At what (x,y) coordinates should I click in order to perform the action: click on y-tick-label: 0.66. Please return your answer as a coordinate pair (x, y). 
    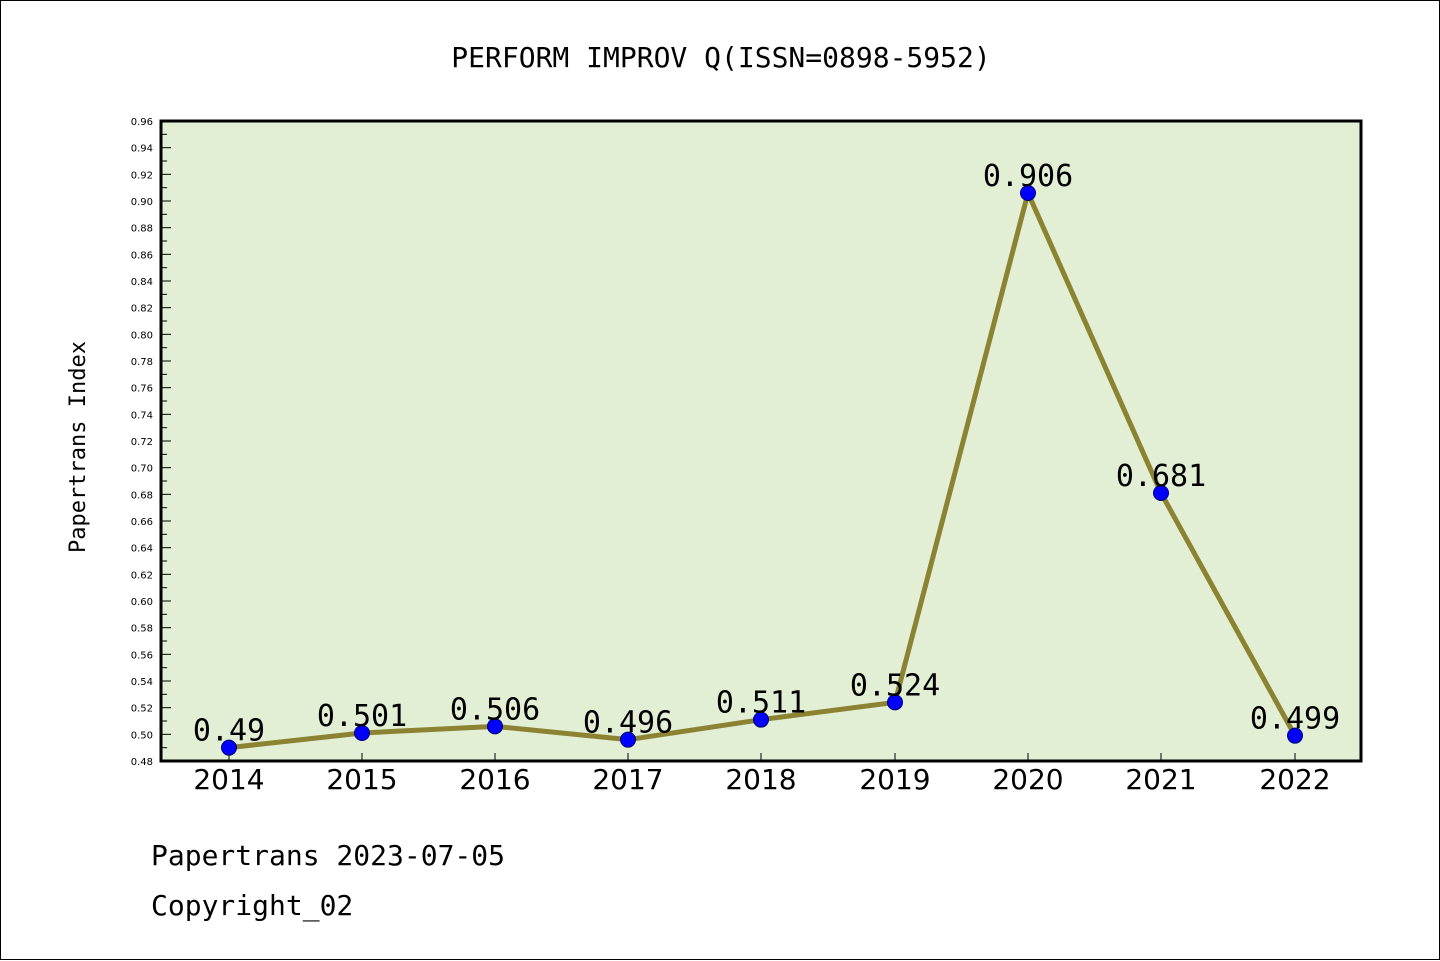
    Looking at the image, I should click on (142, 522).